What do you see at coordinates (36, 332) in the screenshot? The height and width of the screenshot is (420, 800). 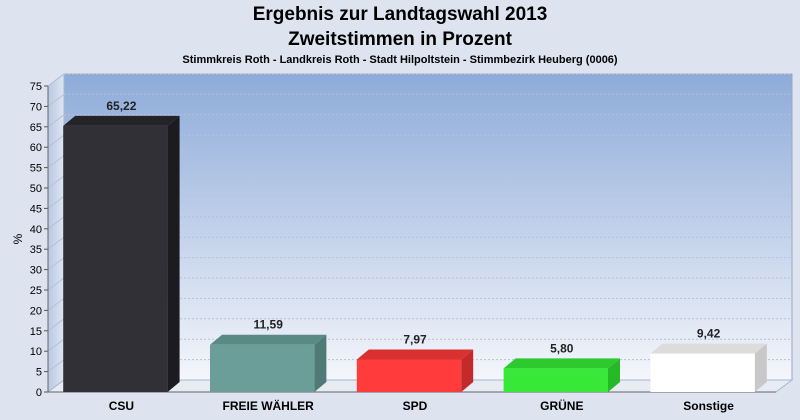 I see `y-tick-label: 15` at bounding box center [36, 332].